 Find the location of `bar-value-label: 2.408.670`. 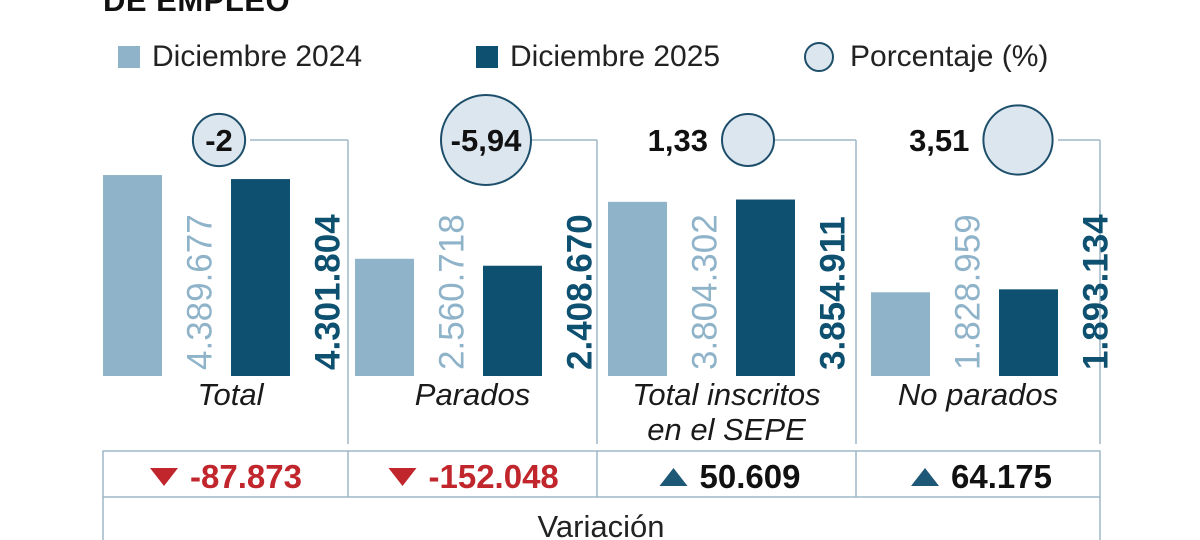

bar-value-label: 2.408.670 is located at coordinates (579, 292).